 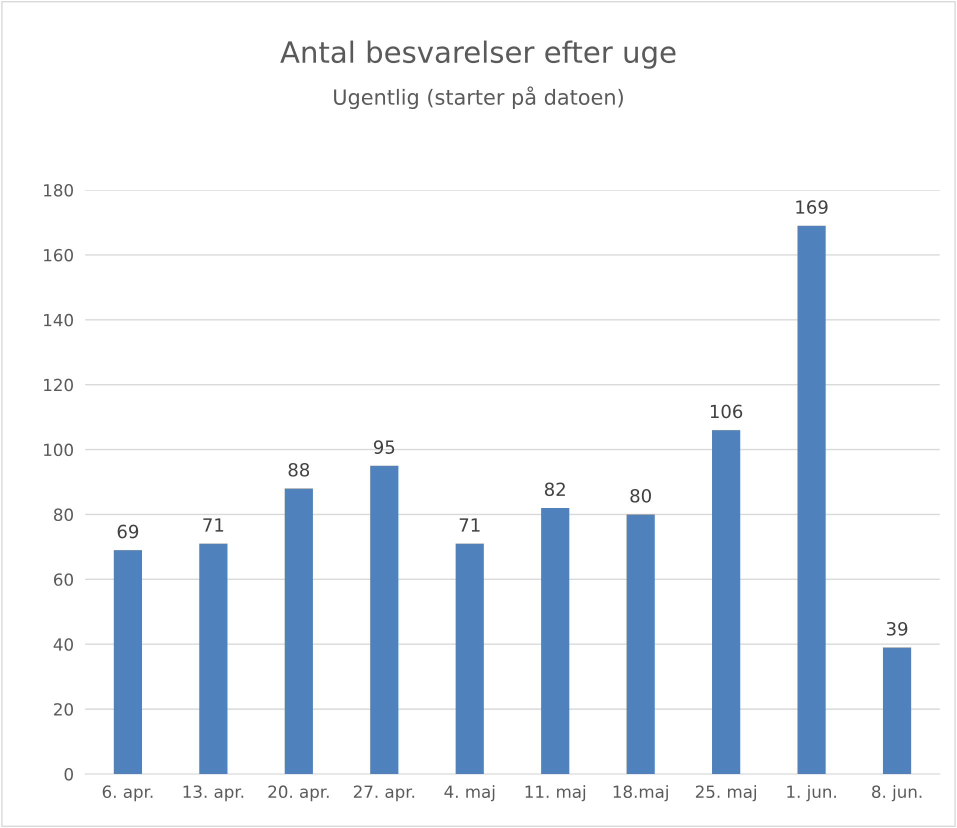 What do you see at coordinates (469, 793) in the screenshot?
I see `x-tick-label: 4. maj` at bounding box center [469, 793].